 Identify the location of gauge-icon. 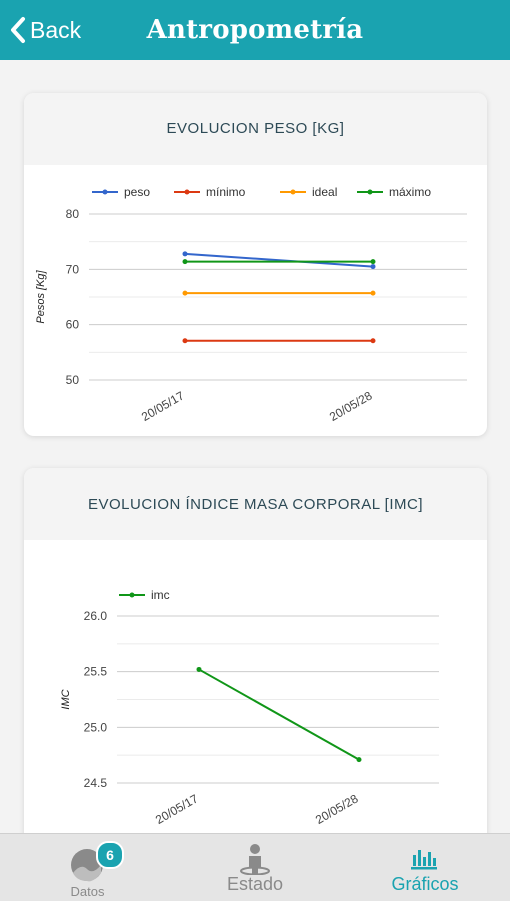
(87, 867).